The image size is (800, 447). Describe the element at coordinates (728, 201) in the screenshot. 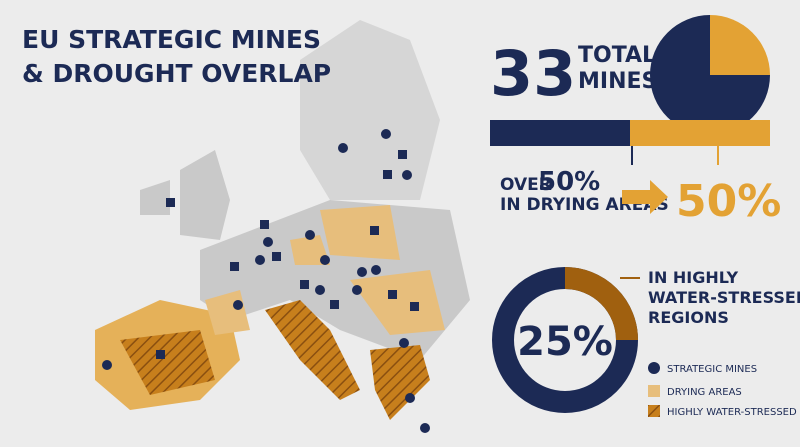

I see `drying-callout: 50%` at that location.